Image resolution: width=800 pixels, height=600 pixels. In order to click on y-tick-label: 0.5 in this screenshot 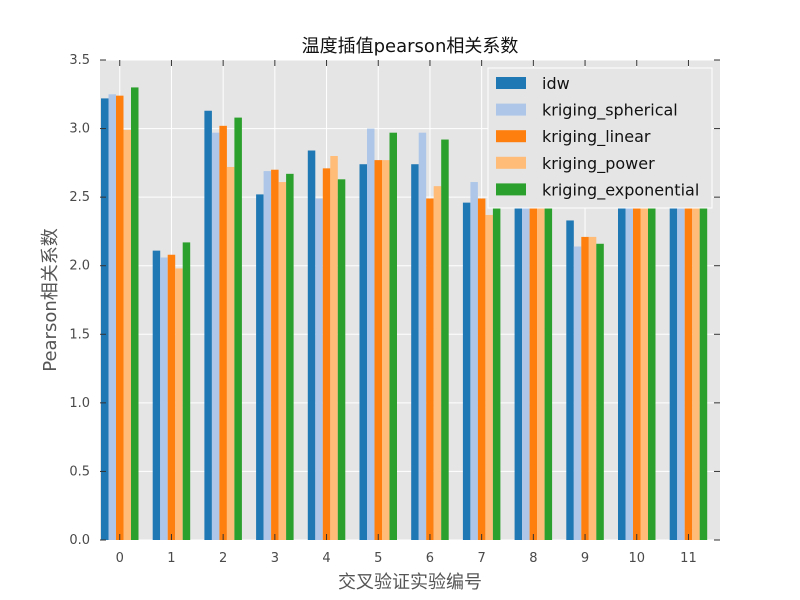, I will do `click(79, 471)`.